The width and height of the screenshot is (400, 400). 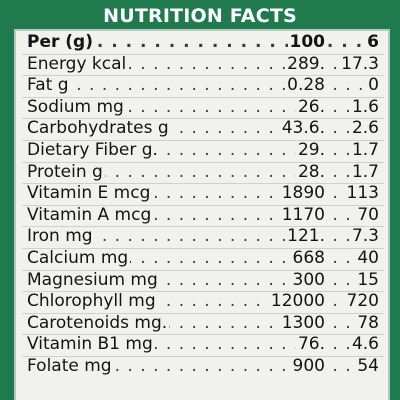 I want to click on value-per-6: 40, so click(x=368, y=258).